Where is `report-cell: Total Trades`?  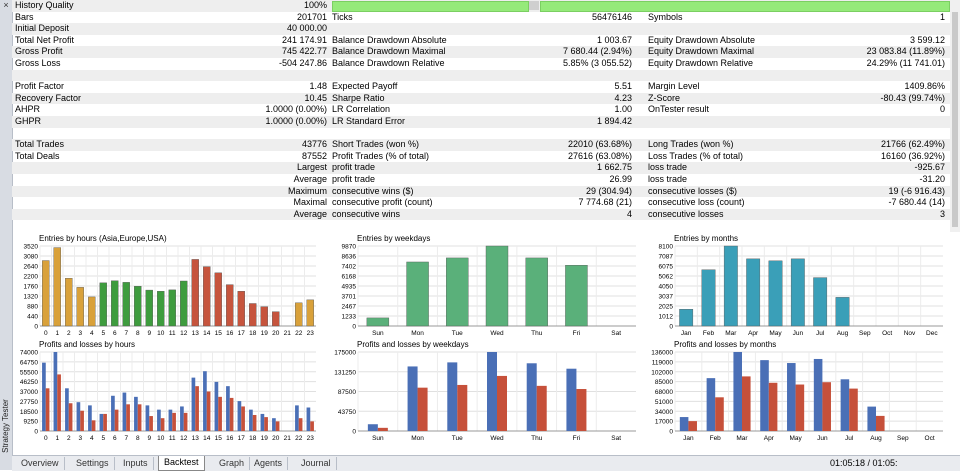
report-cell: Total Trades is located at coordinates (40, 144).